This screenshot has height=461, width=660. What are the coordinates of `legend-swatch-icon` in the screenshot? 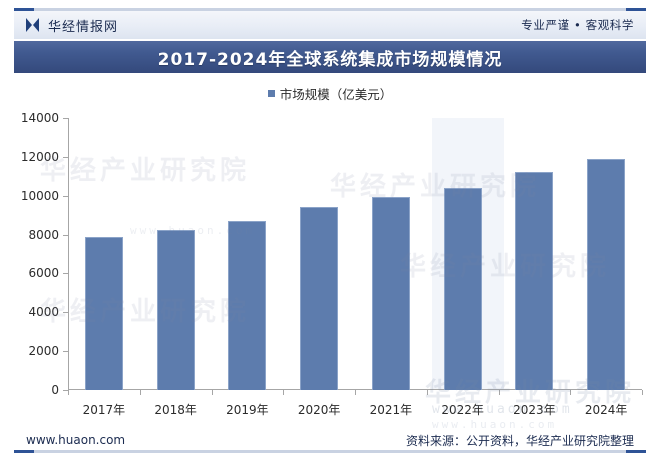 It's located at (271, 93).